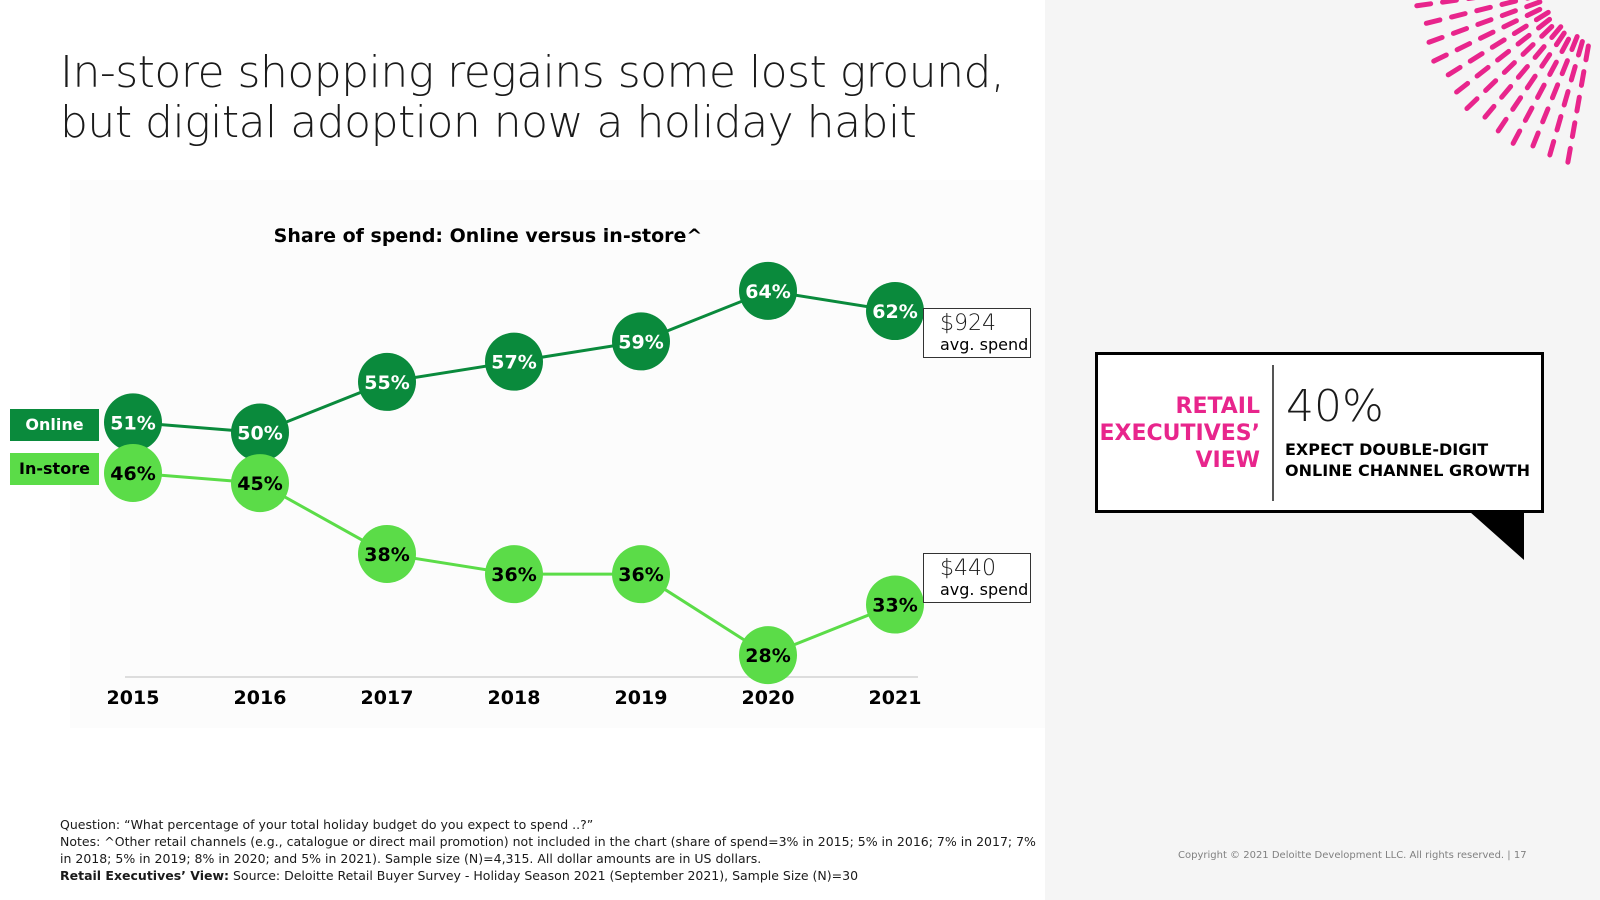  I want to click on data-point-in-store-2021, so click(895, 604).